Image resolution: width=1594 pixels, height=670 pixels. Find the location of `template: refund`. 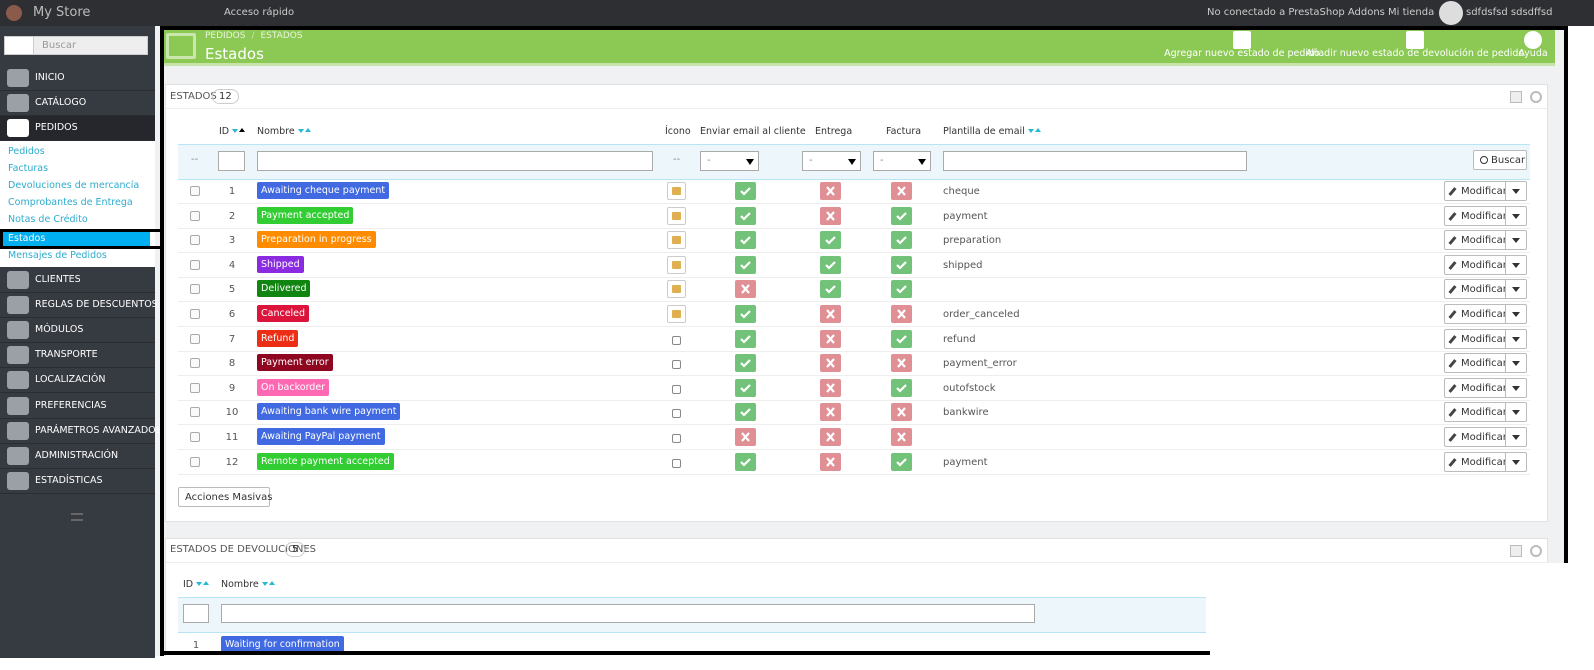

template: refund is located at coordinates (959, 339).